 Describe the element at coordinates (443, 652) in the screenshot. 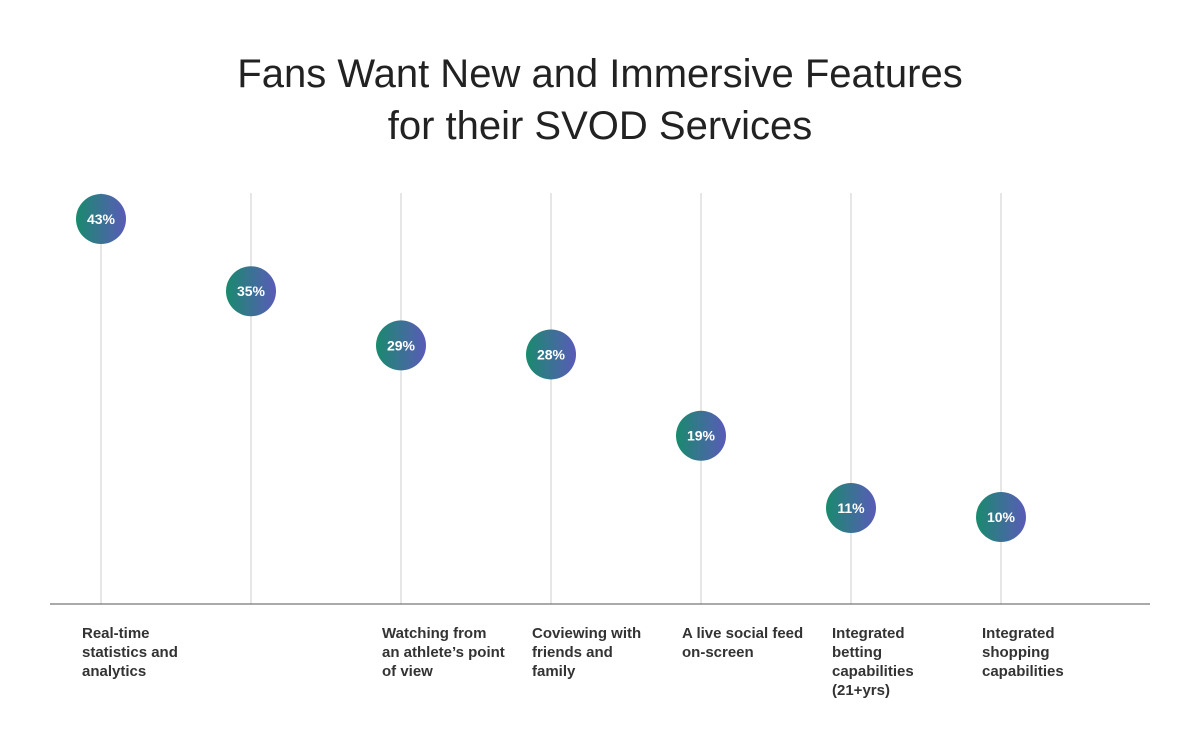

I see `category-label: Watching from an athlete’s point of view` at that location.